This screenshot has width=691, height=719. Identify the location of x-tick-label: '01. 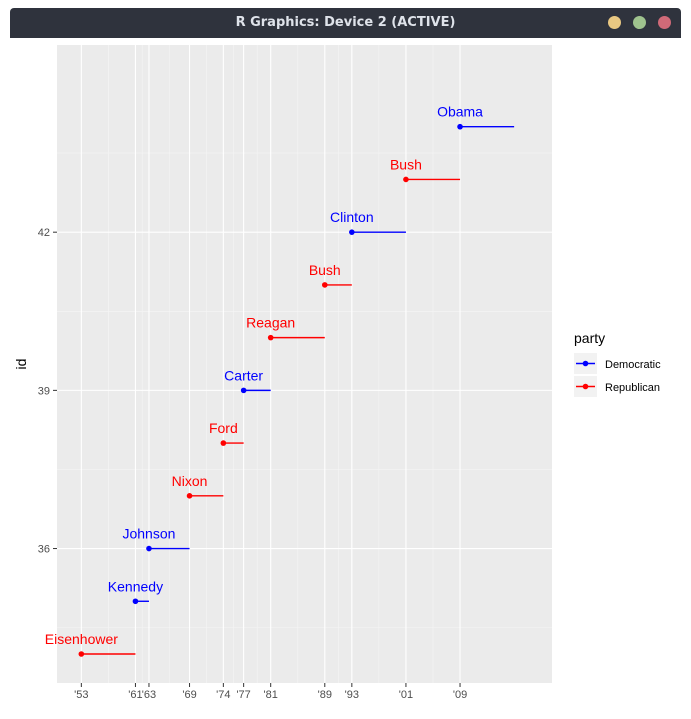
(406, 695).